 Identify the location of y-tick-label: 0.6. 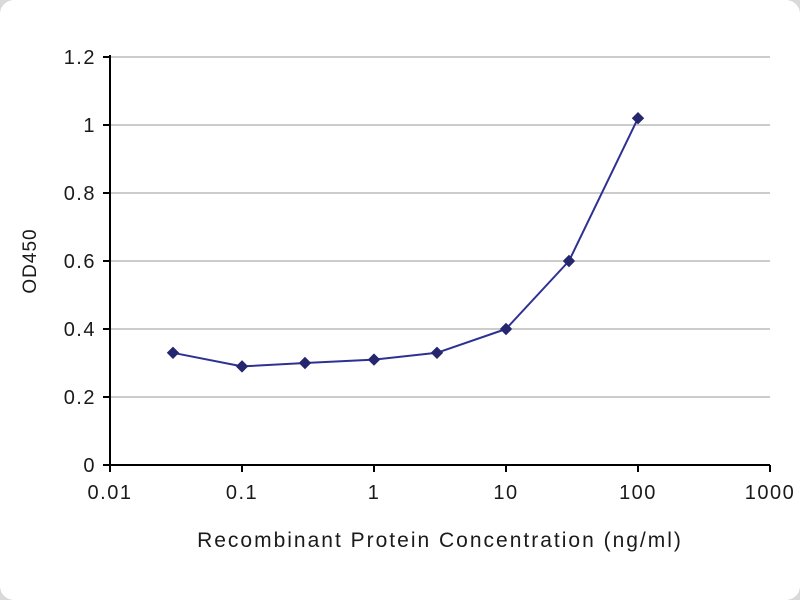
(80, 262).